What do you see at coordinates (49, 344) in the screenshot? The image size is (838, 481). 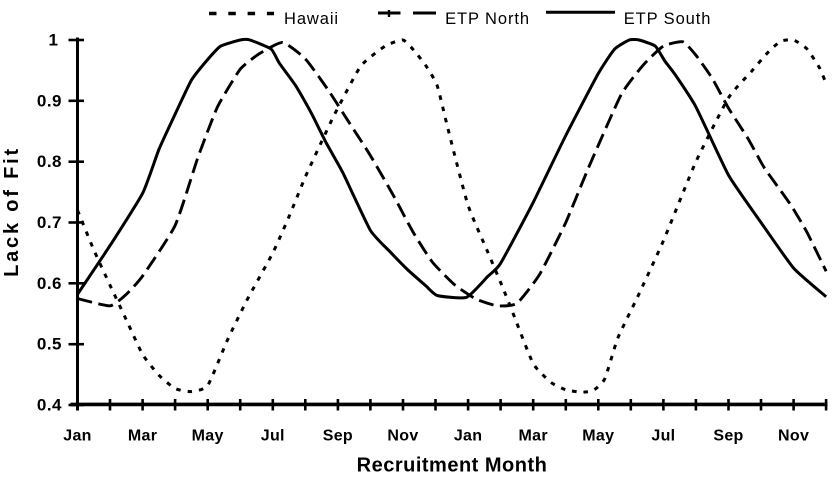 I see `svg-text: 0.5` at bounding box center [49, 344].